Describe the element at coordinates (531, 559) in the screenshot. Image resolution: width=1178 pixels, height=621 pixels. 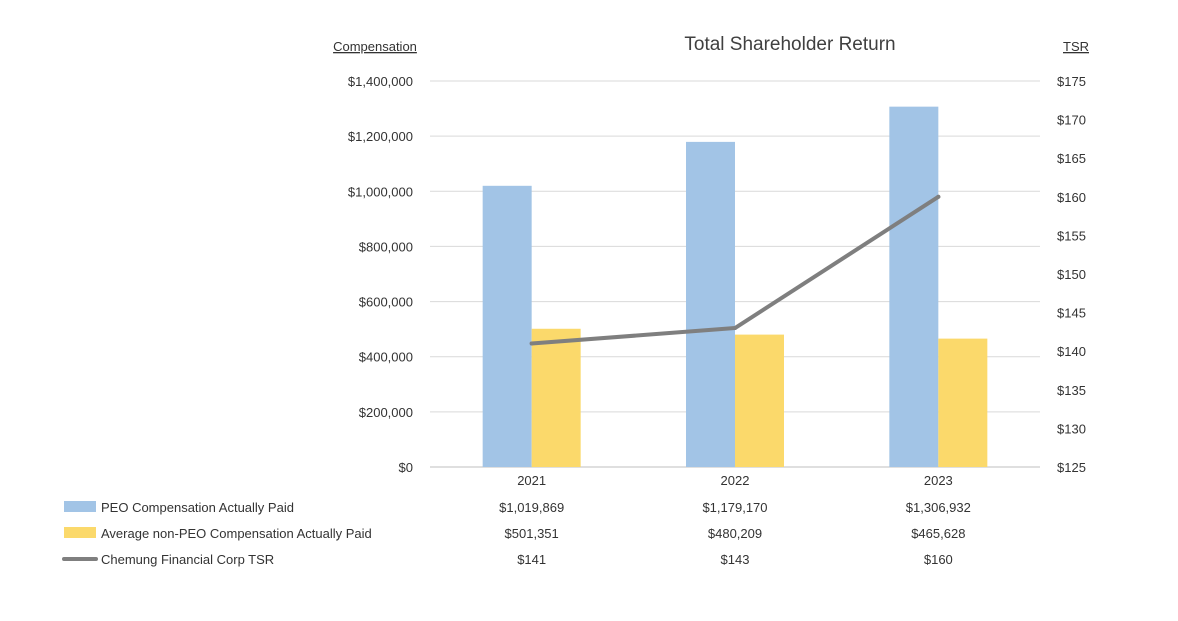
I see `table-value: $141` at that location.